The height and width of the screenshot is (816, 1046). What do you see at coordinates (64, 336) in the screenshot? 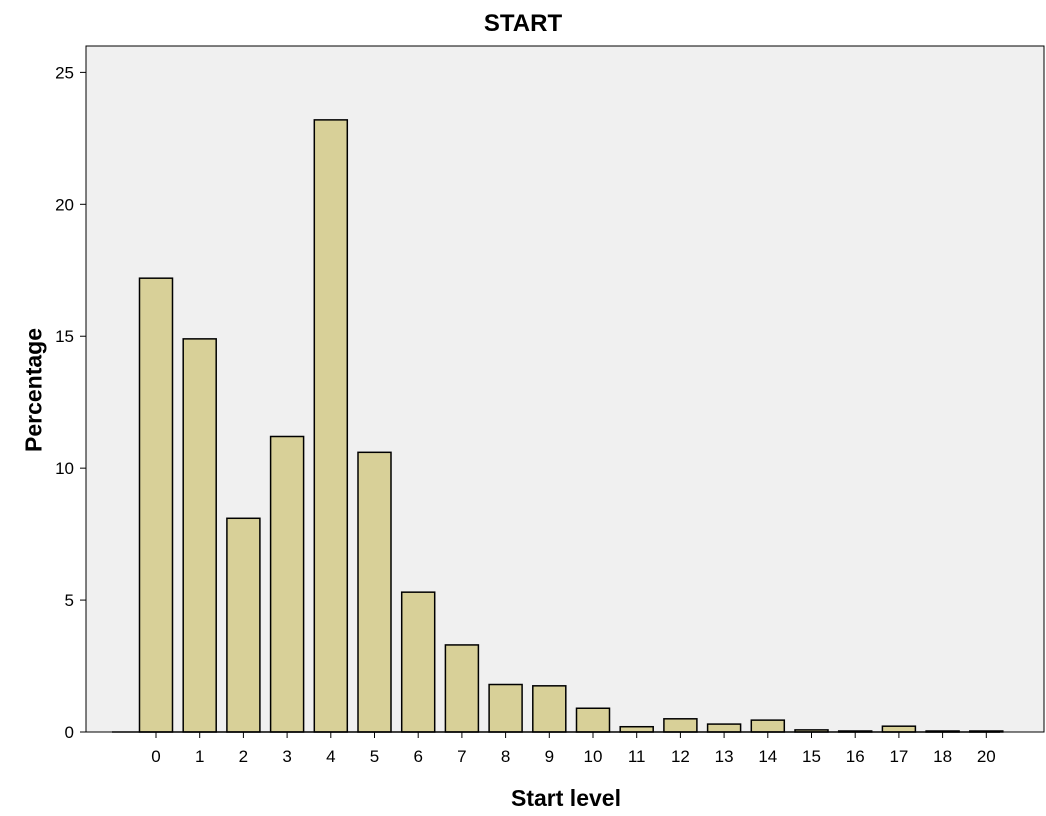
I see `y-tick-label: 15` at bounding box center [64, 336].